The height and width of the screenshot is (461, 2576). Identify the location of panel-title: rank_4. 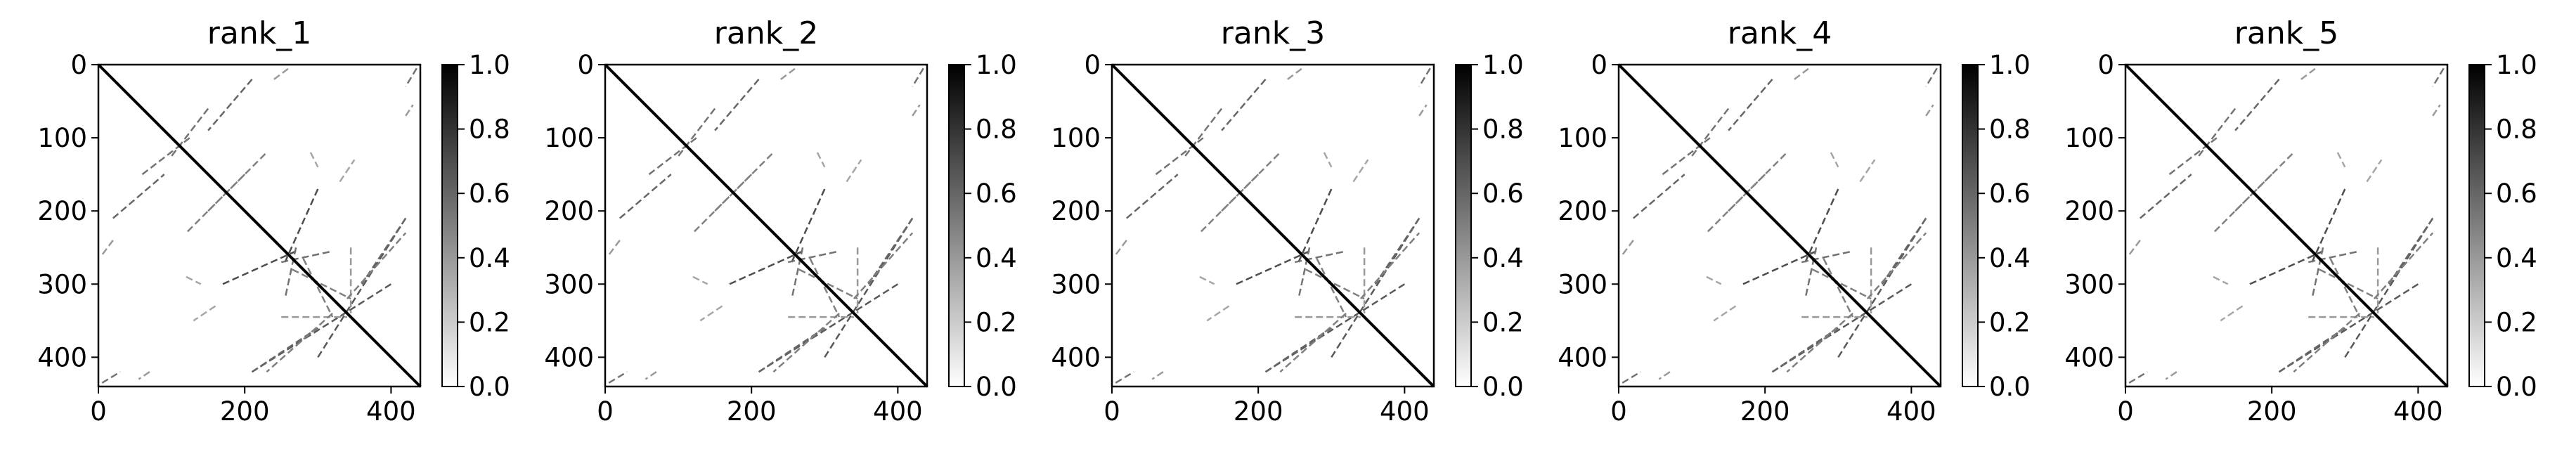
(1780, 33).